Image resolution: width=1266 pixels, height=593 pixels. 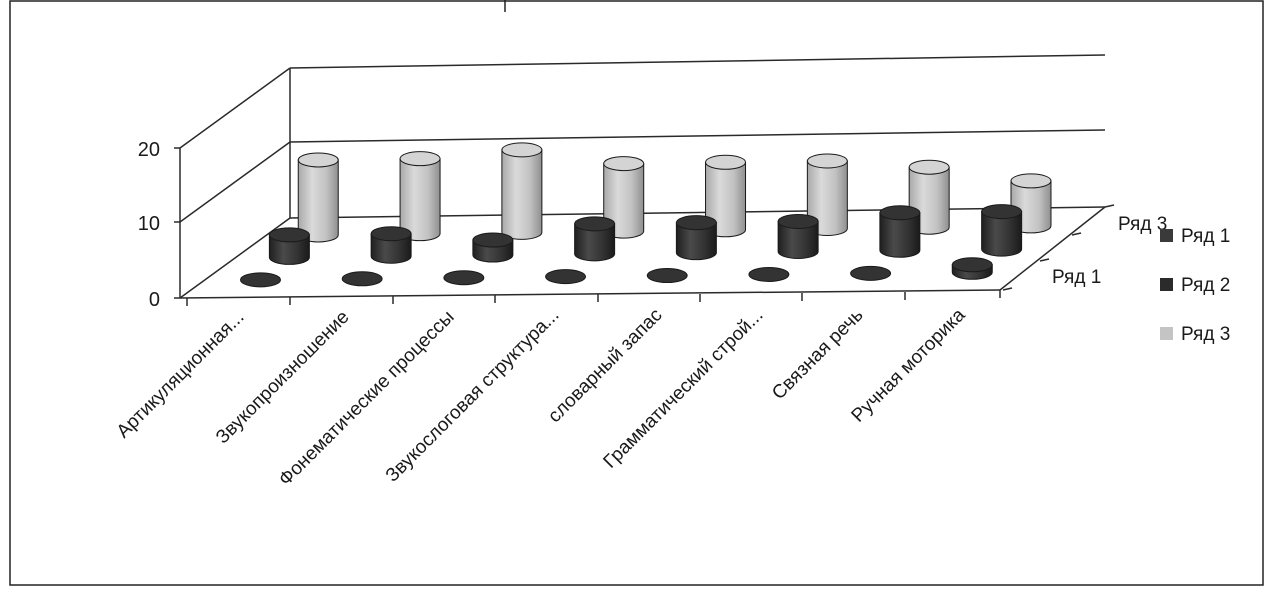 What do you see at coordinates (1205, 236) in the screenshot?
I see `legend-label: Ряд 1` at bounding box center [1205, 236].